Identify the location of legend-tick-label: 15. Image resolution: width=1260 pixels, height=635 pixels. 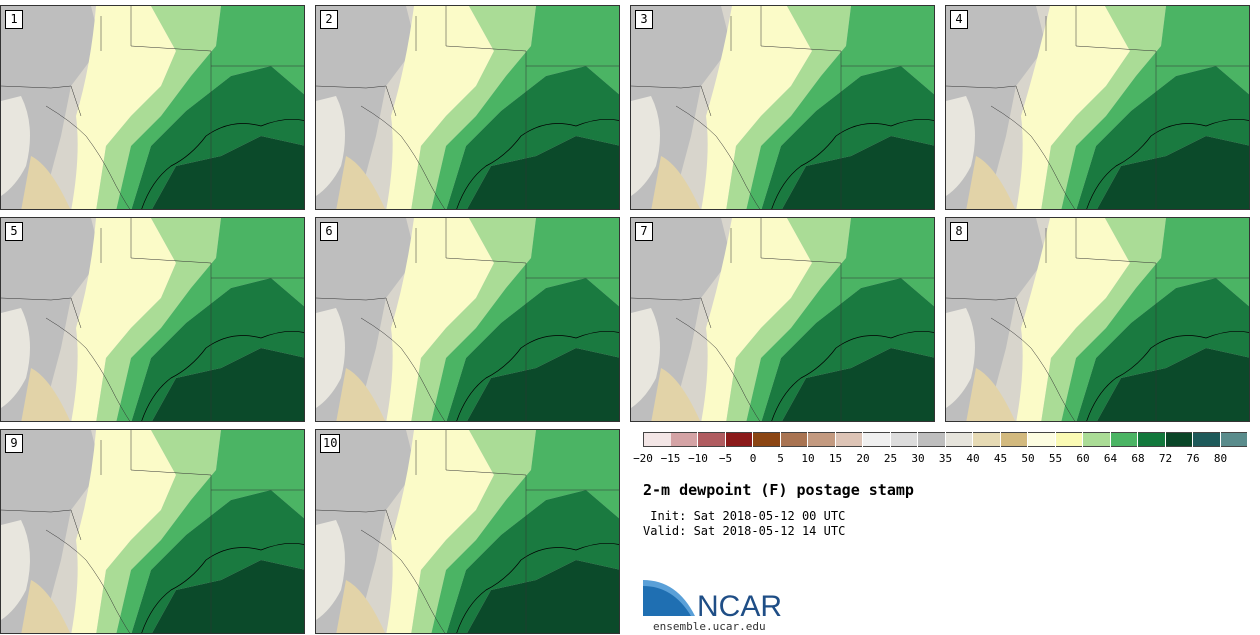
(835, 458).